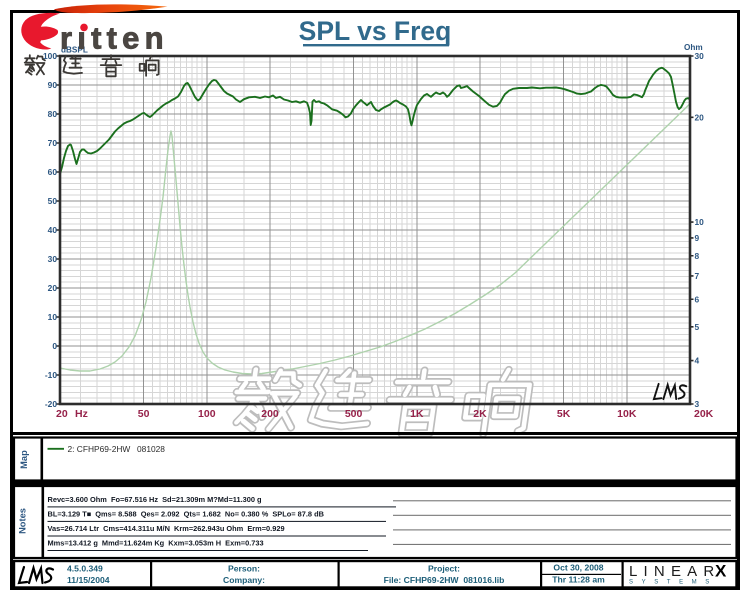 The image size is (750, 600). What do you see at coordinates (53, 230) in the screenshot?
I see `svg-text: 40` at bounding box center [53, 230].